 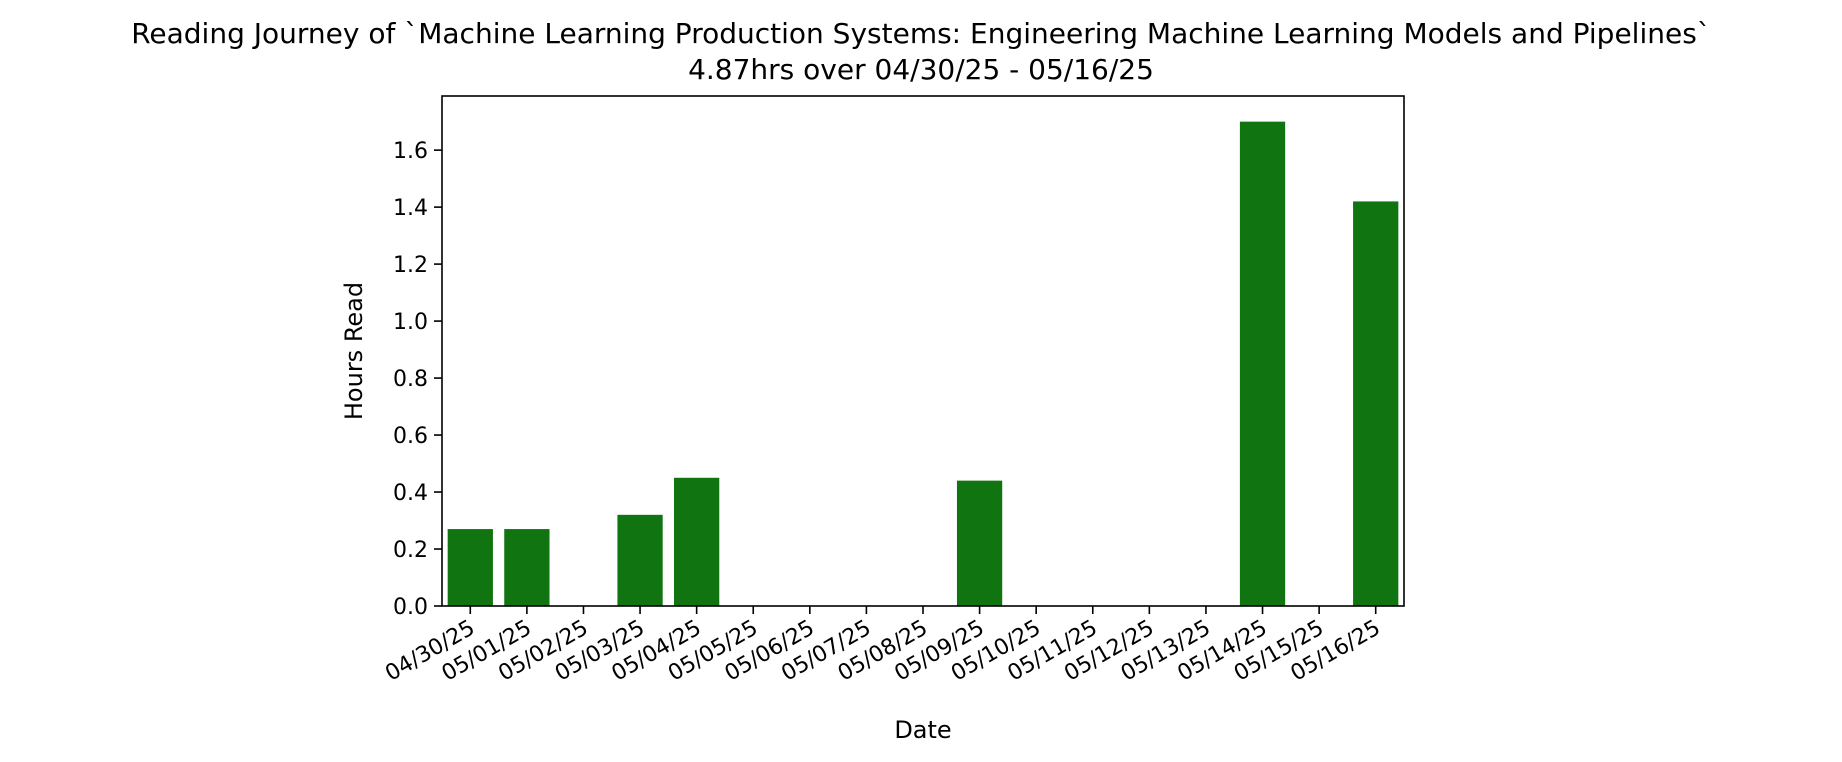 What do you see at coordinates (410, 550) in the screenshot?
I see `y-tick-label: 0.2` at bounding box center [410, 550].